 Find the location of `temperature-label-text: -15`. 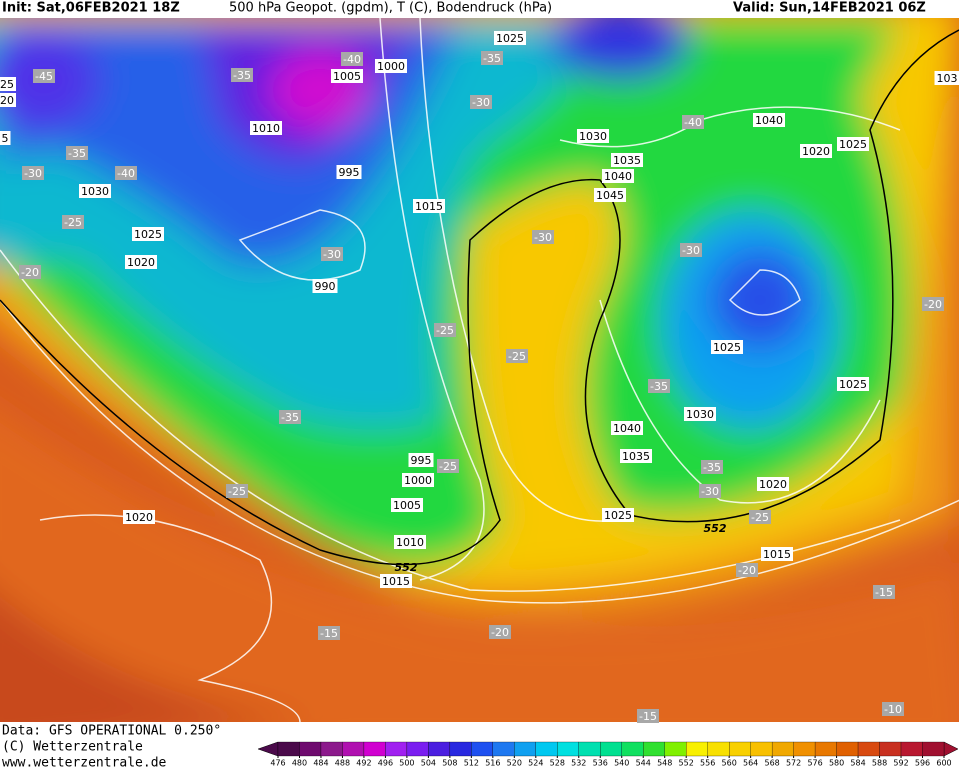

temperature-label-text: -15 is located at coordinates (329, 633).